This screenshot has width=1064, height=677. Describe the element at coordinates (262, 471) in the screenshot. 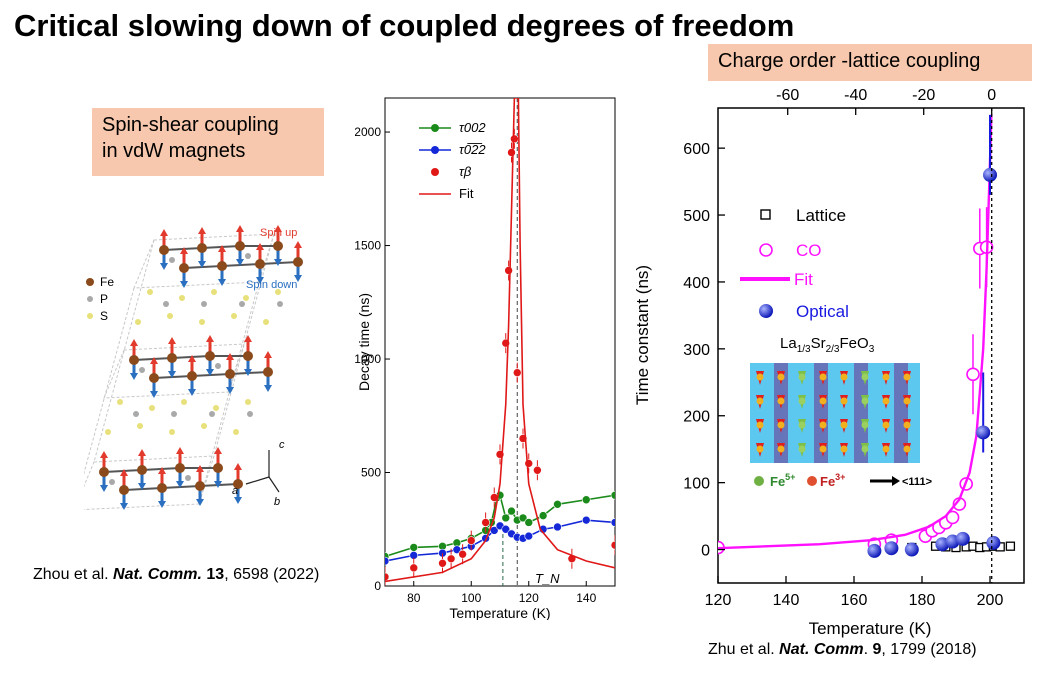

I see `axes-triad` at that location.